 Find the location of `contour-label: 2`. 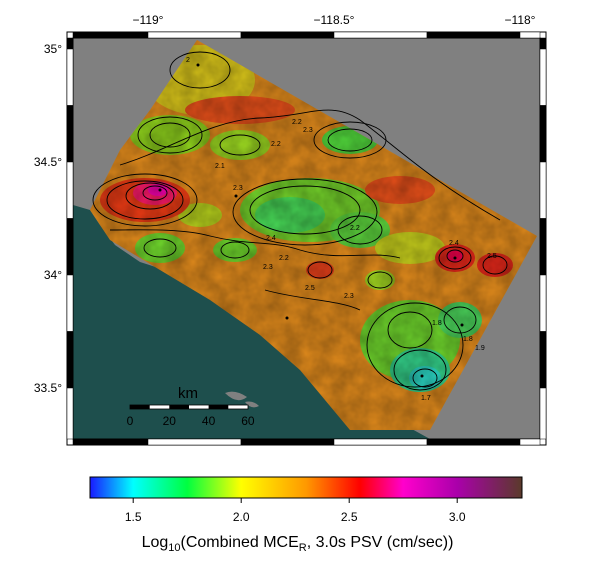

contour-label: 2 is located at coordinates (188, 60).